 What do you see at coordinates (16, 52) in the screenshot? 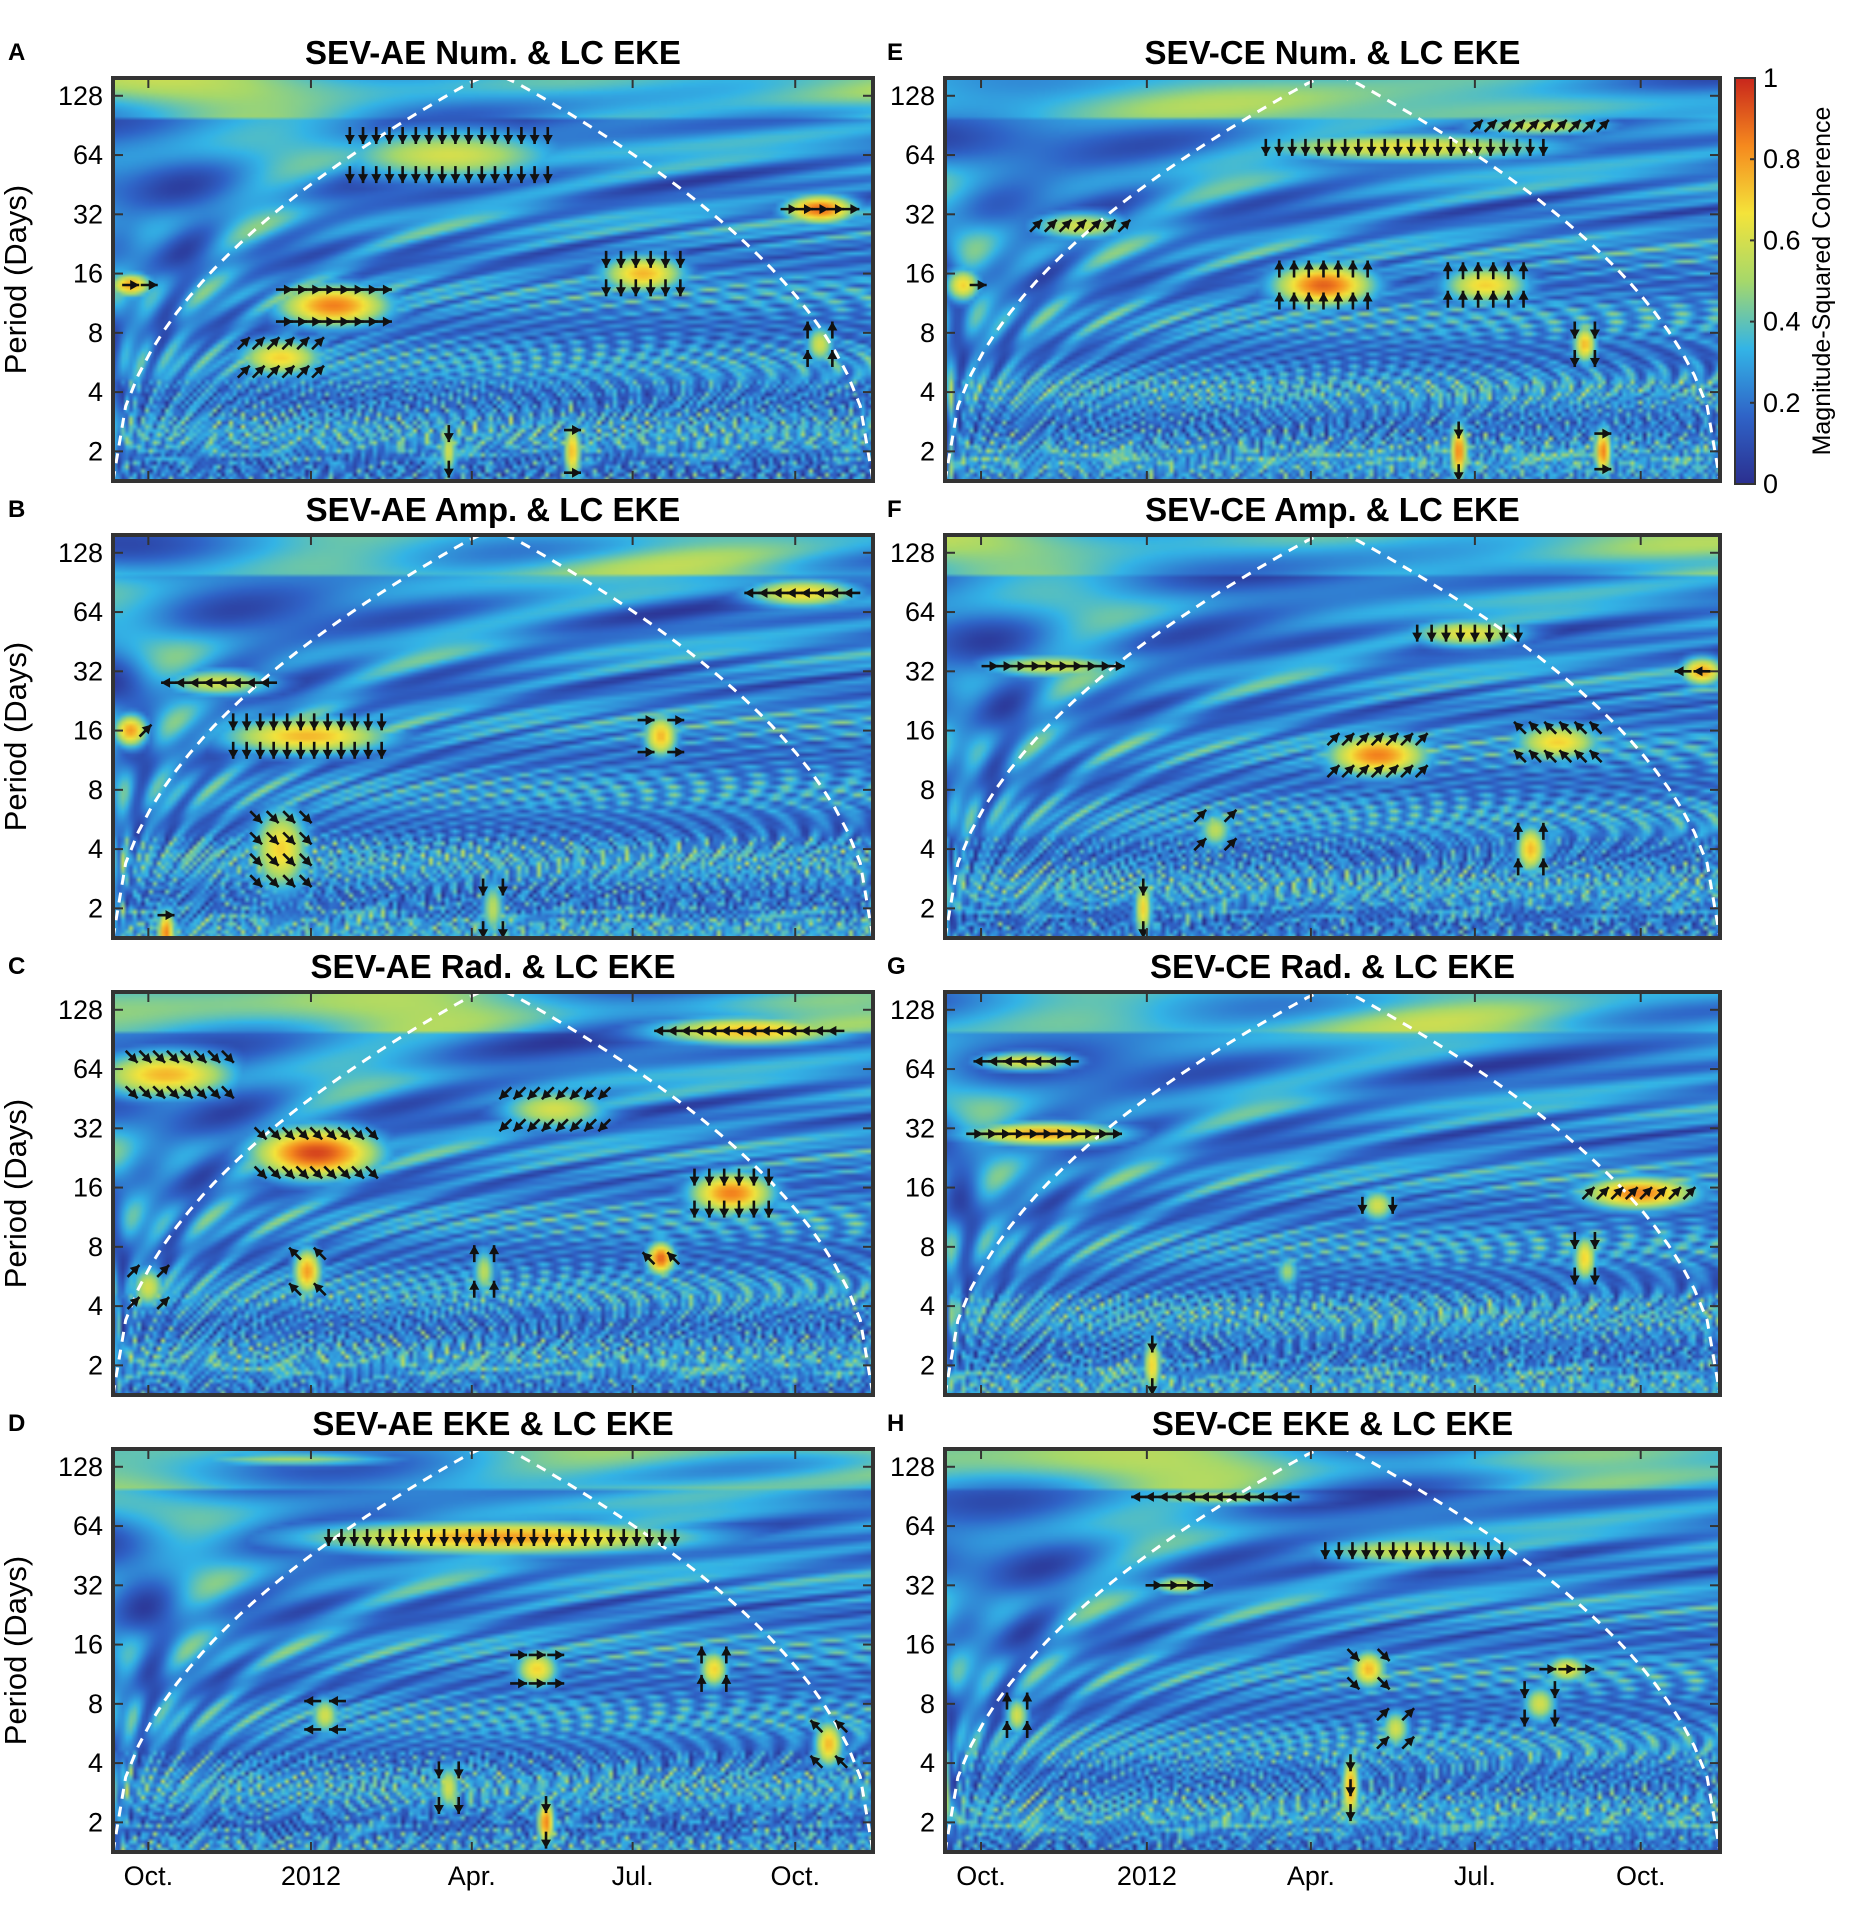
I see `panel-letter: A` at bounding box center [16, 52].